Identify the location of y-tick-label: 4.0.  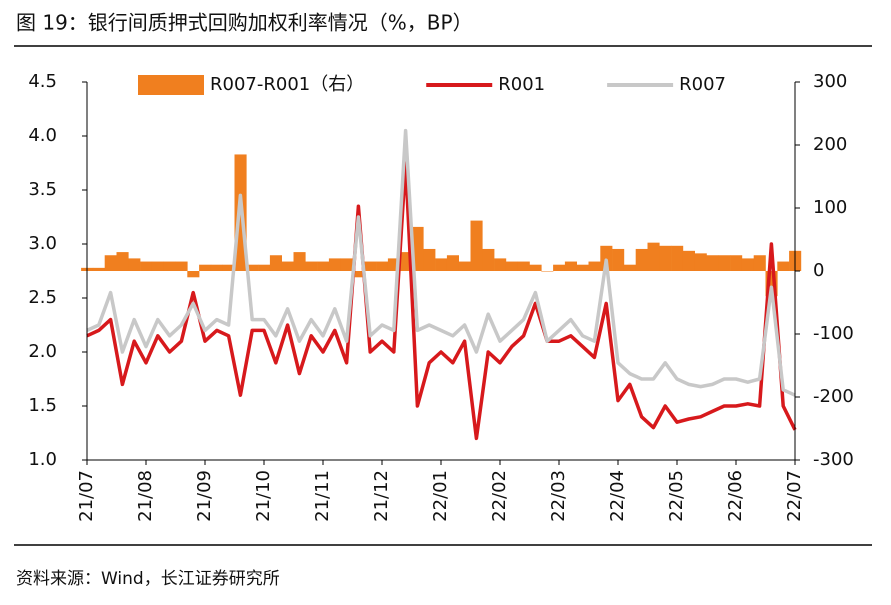
(42, 135).